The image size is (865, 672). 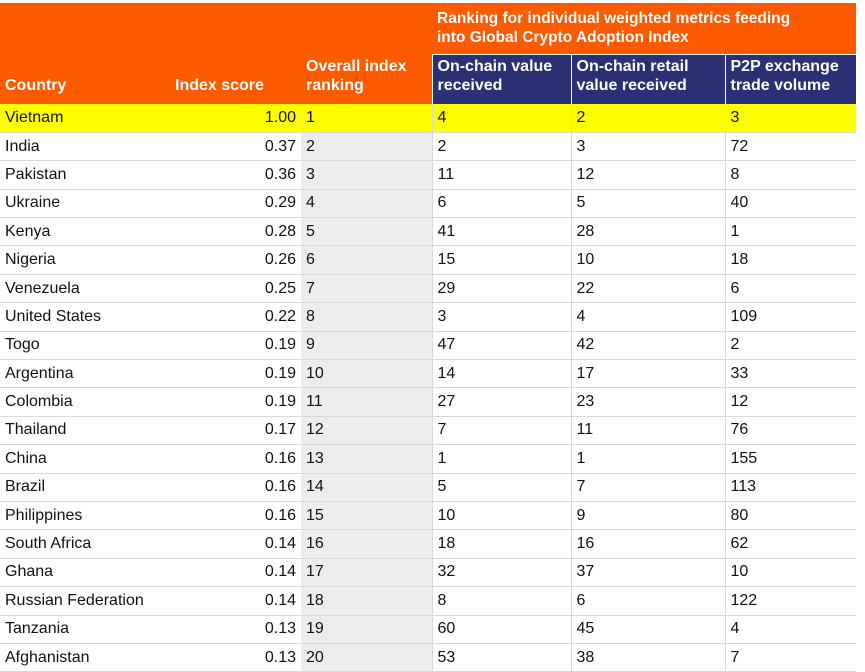 What do you see at coordinates (790, 232) in the screenshot?
I see `cell-p2p-volume-rank: 1` at bounding box center [790, 232].